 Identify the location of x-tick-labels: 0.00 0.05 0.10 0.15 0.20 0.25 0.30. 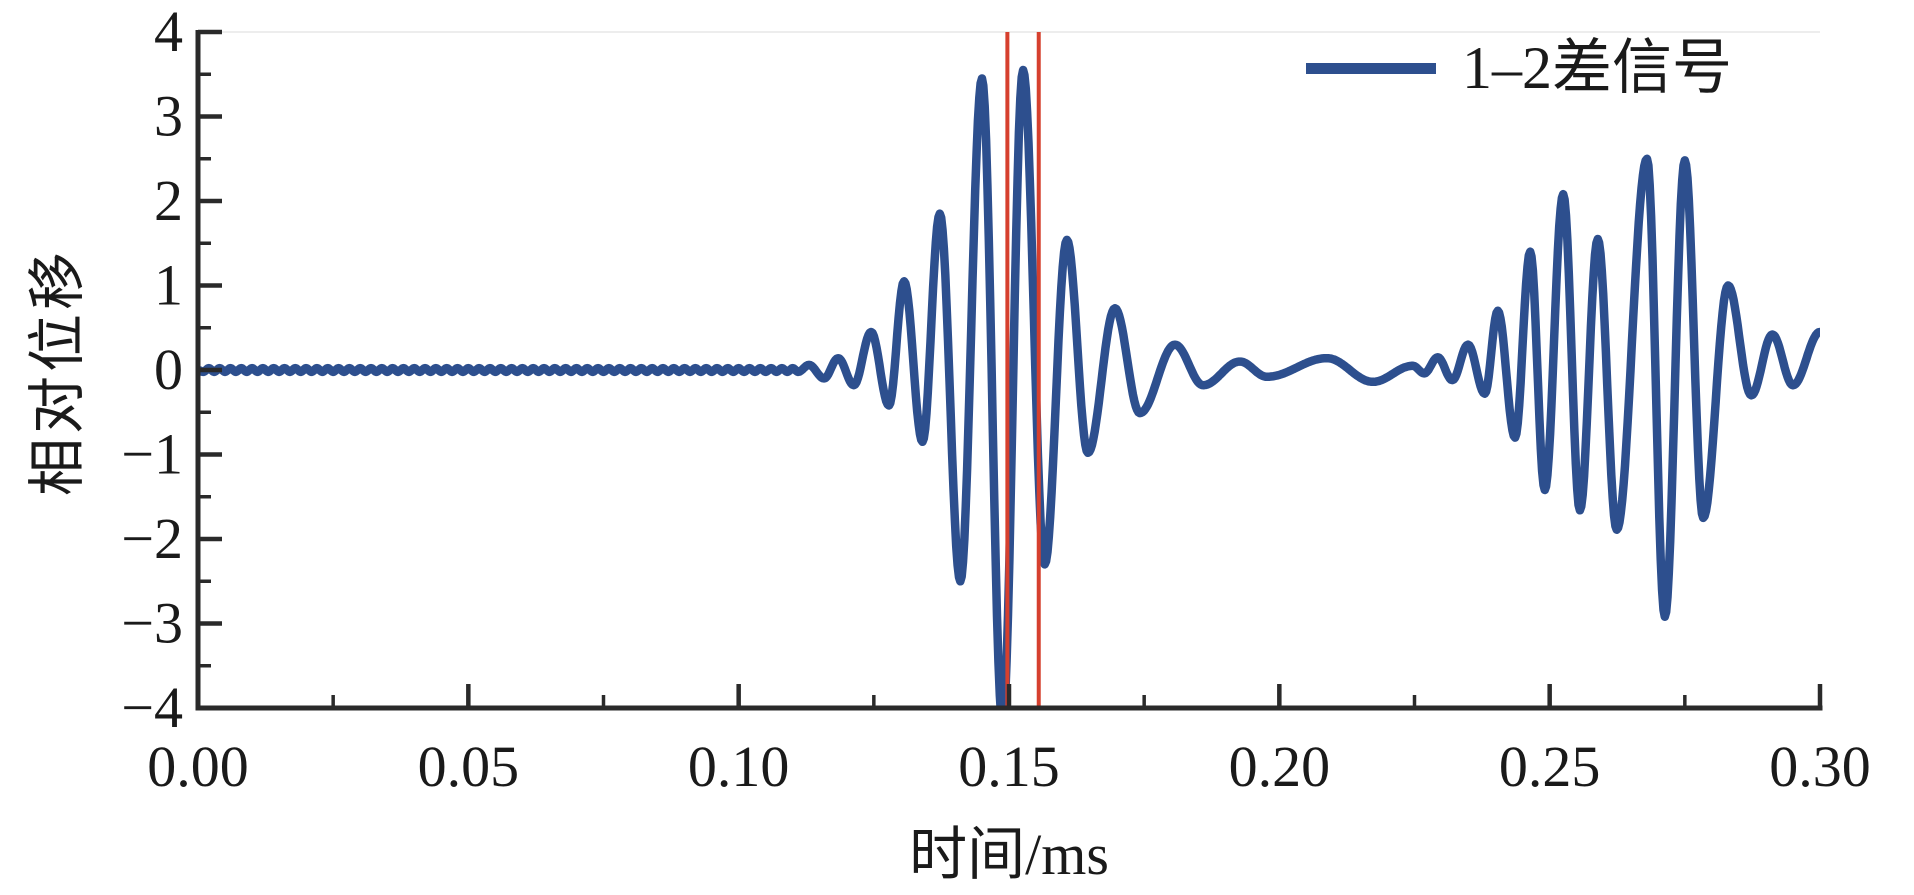
(1009, 766).